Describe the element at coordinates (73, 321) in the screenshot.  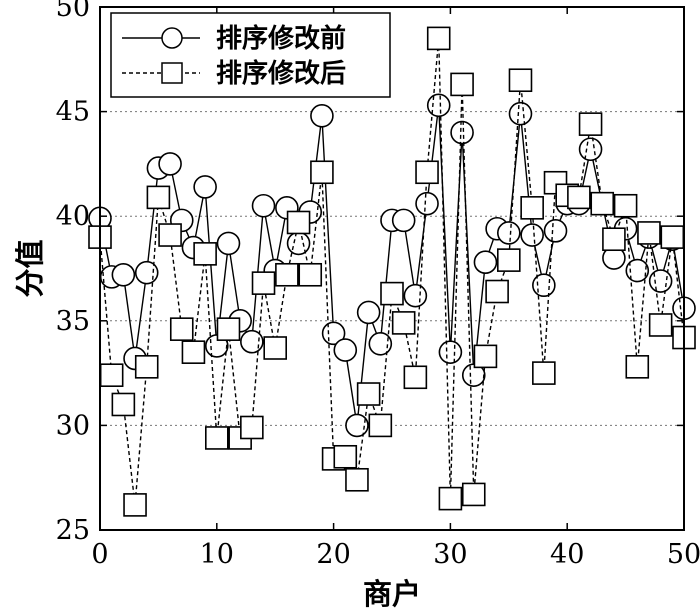
I see `y-tick-label: 35` at that location.